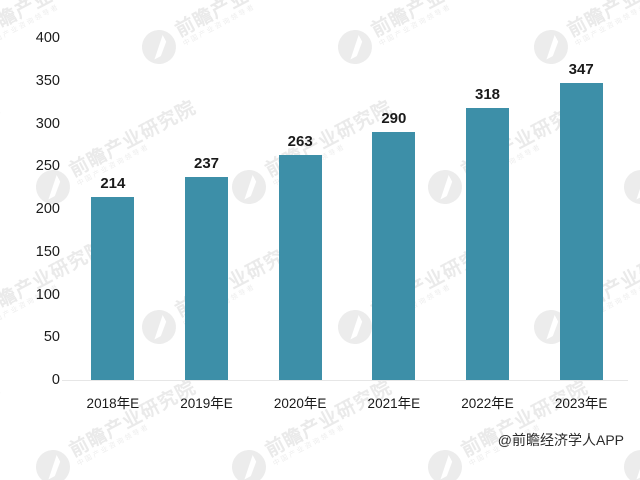  Describe the element at coordinates (55, 380) in the screenshot. I see `y-axis-tick-label: 0` at that location.